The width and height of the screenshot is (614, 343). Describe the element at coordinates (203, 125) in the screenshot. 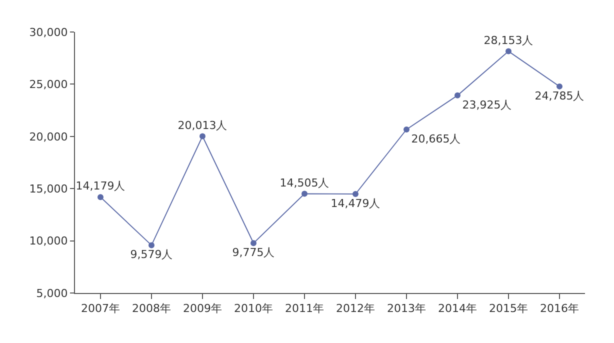

I see `data-label: 20,013人` at that location.